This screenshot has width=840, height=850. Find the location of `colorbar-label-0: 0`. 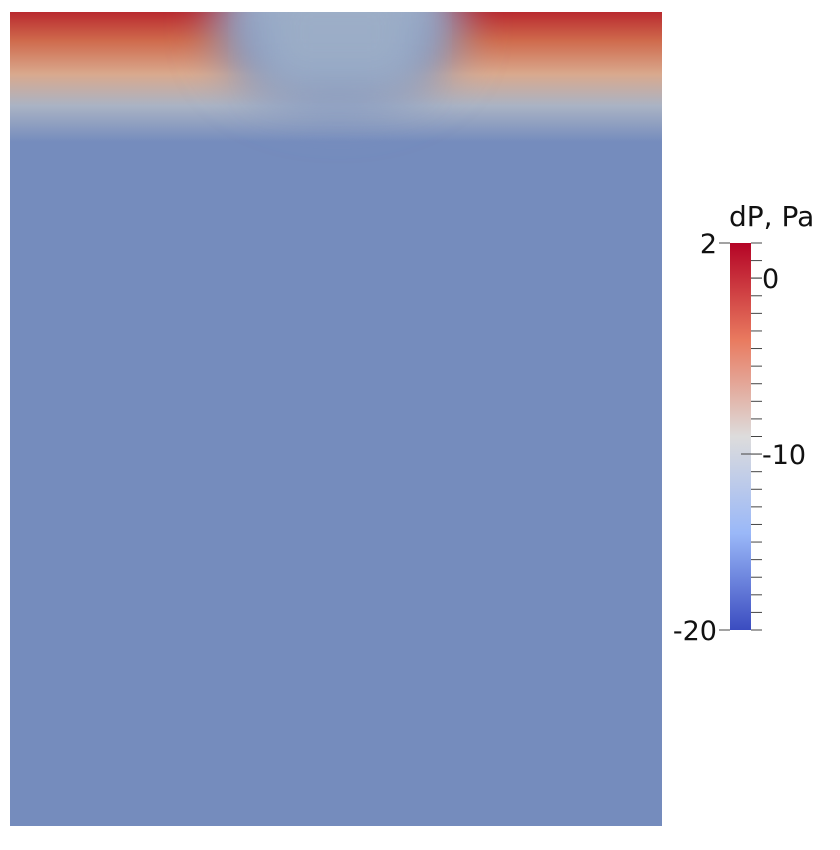

colorbar-label-0: 0 is located at coordinates (770, 279).